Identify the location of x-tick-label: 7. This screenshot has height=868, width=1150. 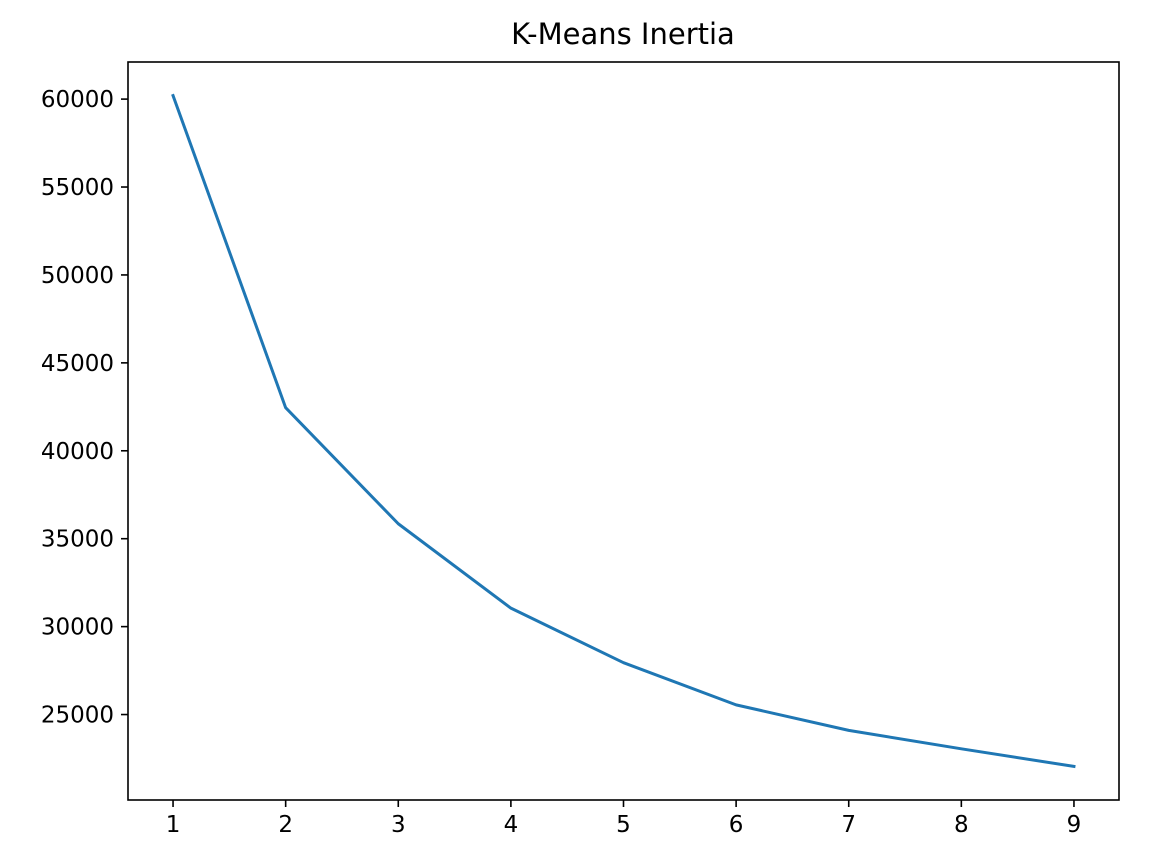
(848, 825).